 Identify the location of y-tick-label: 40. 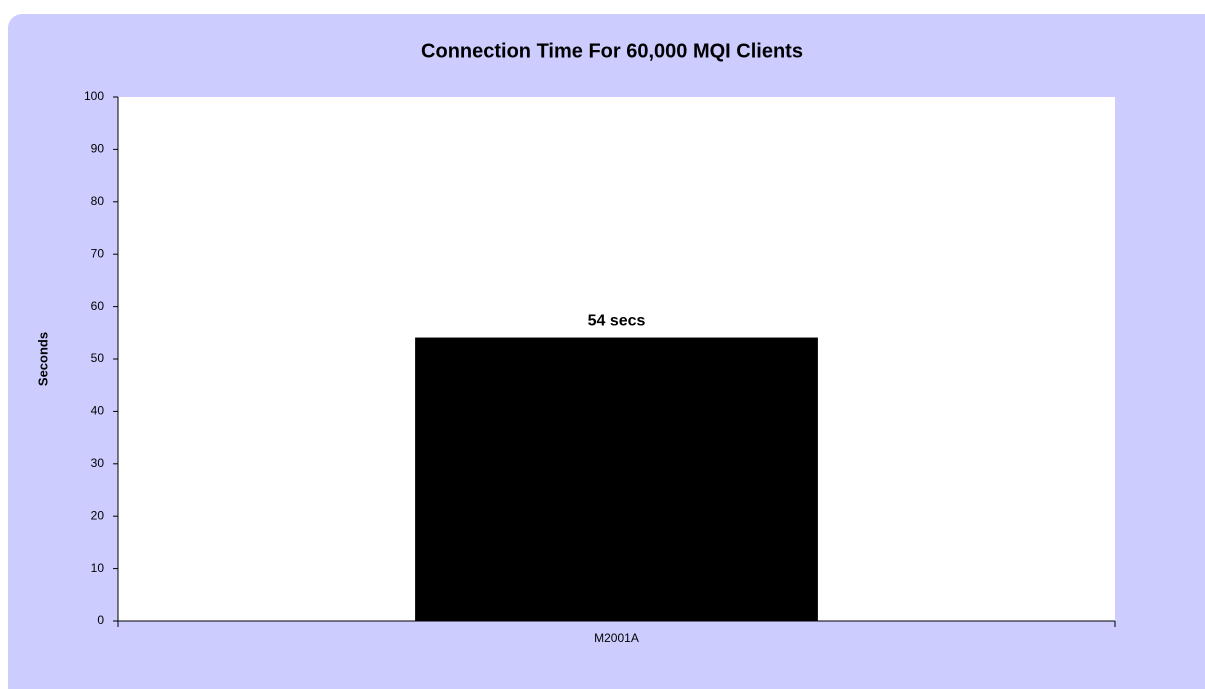
(98, 411).